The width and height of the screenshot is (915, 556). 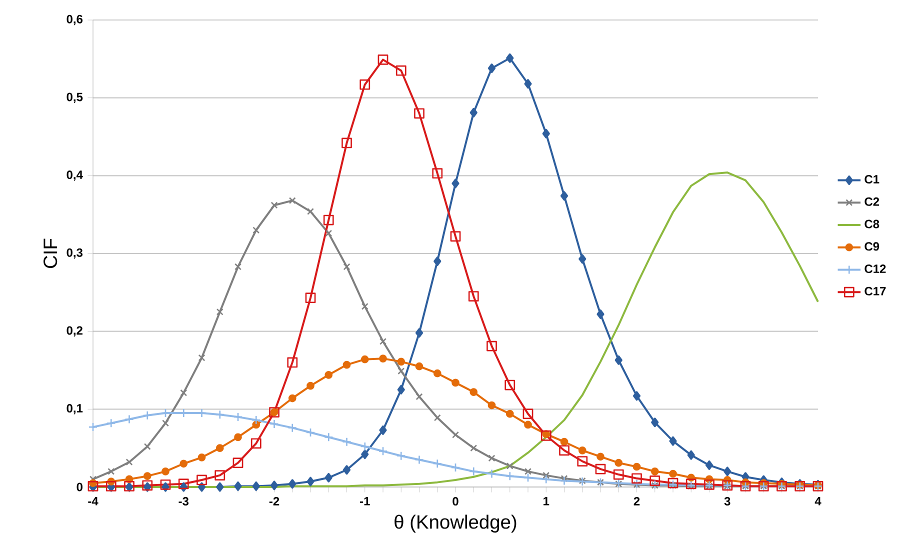 I want to click on y-axis-title: CIF, so click(x=51, y=253).